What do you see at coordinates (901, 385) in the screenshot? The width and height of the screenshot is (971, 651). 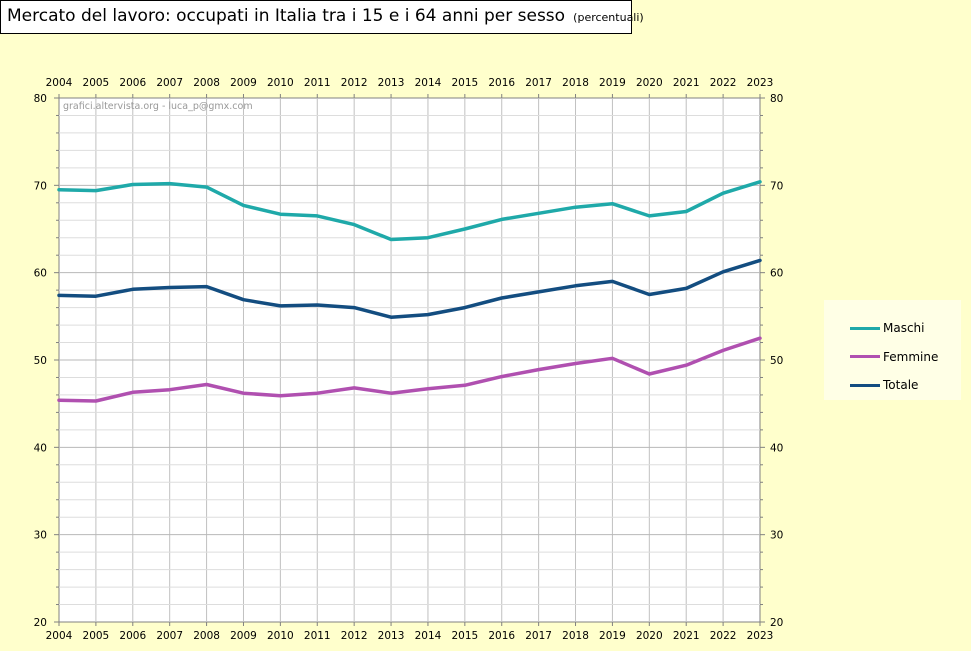 I see `legend-label: Totale` at bounding box center [901, 385].